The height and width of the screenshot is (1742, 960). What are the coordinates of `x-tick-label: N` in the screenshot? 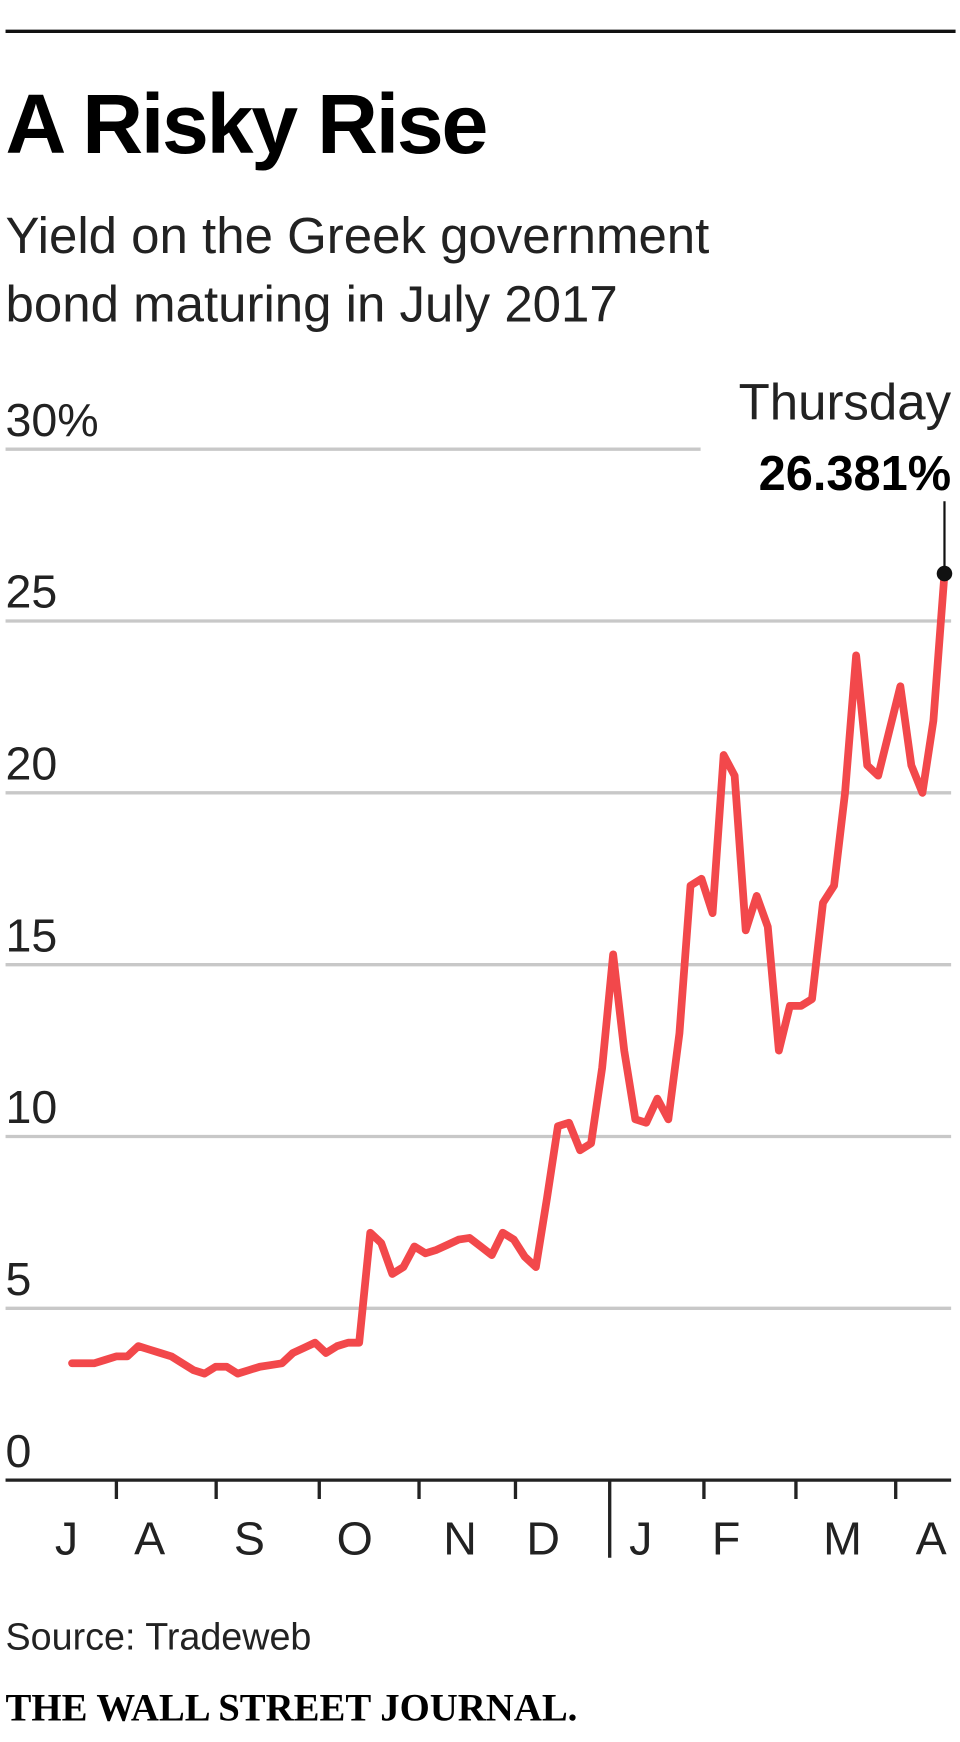 It's located at (460, 1538).